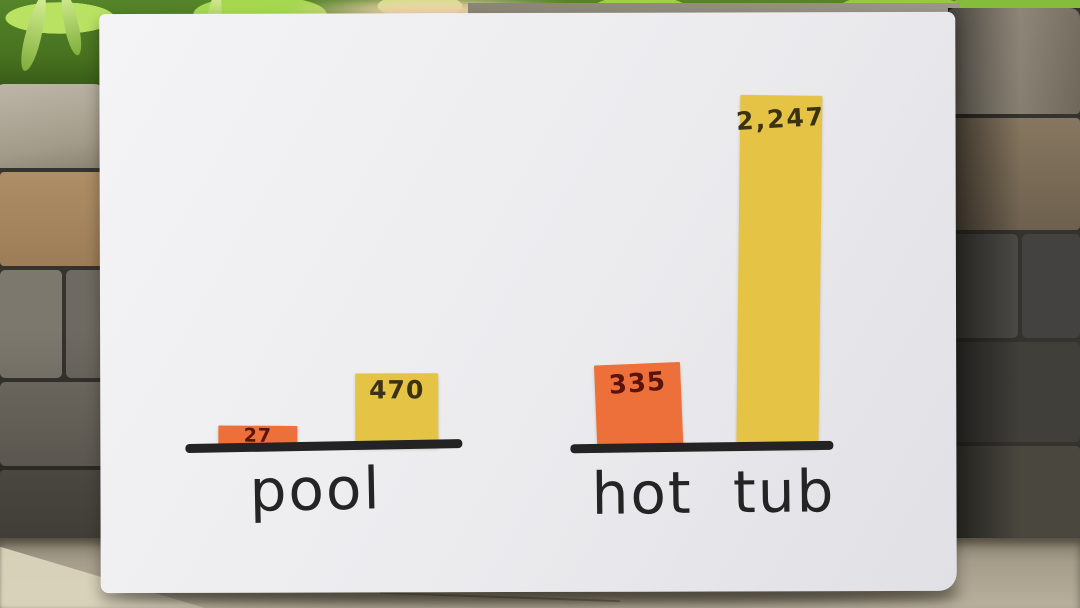 The width and height of the screenshot is (1080, 608). Describe the element at coordinates (781, 271) in the screenshot. I see `bar-hottub-yellow: 2,247` at that location.